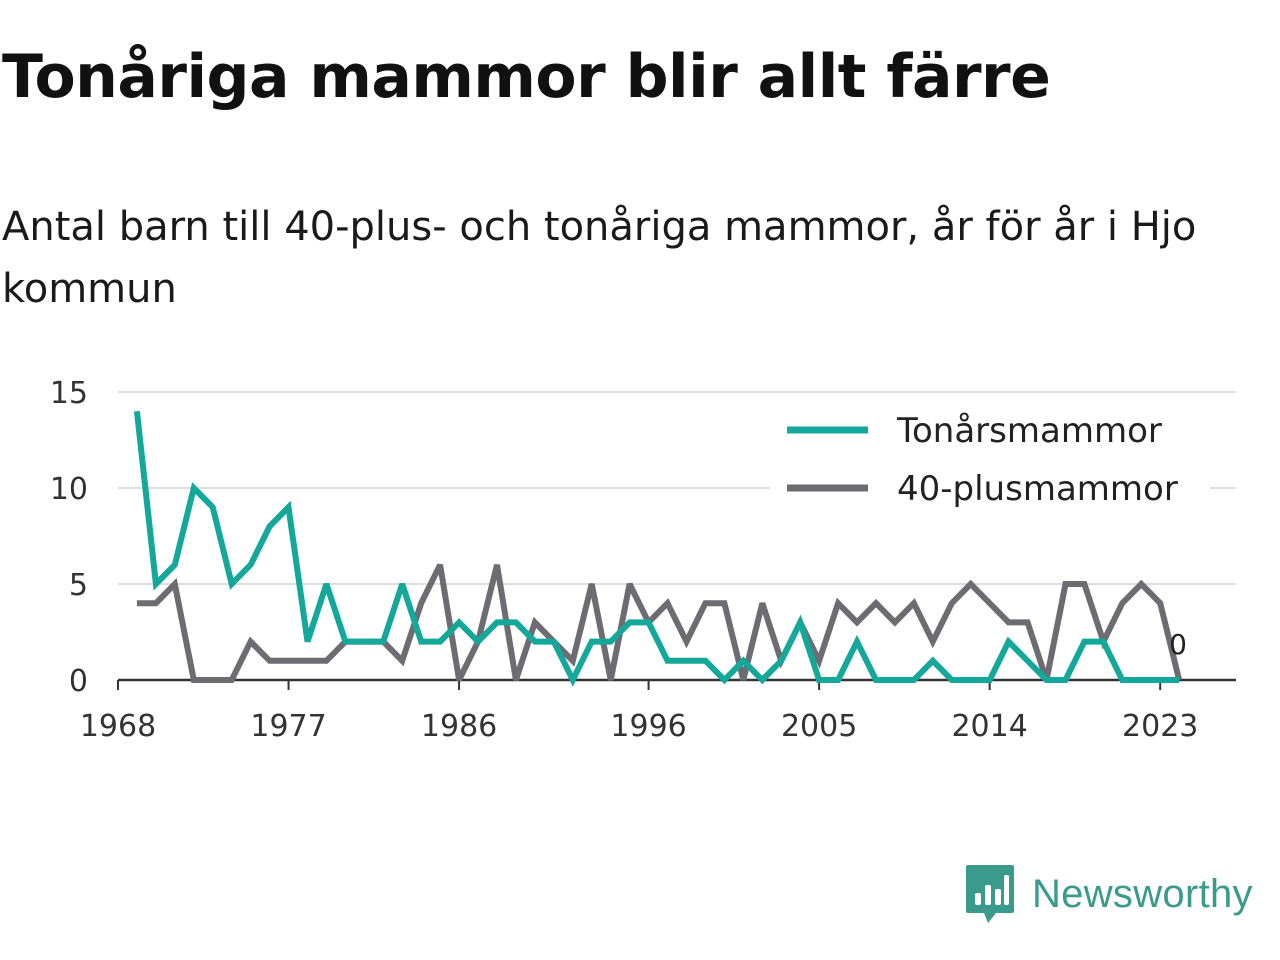  What do you see at coordinates (78, 585) in the screenshot?
I see `y-tick-label: 5` at bounding box center [78, 585].